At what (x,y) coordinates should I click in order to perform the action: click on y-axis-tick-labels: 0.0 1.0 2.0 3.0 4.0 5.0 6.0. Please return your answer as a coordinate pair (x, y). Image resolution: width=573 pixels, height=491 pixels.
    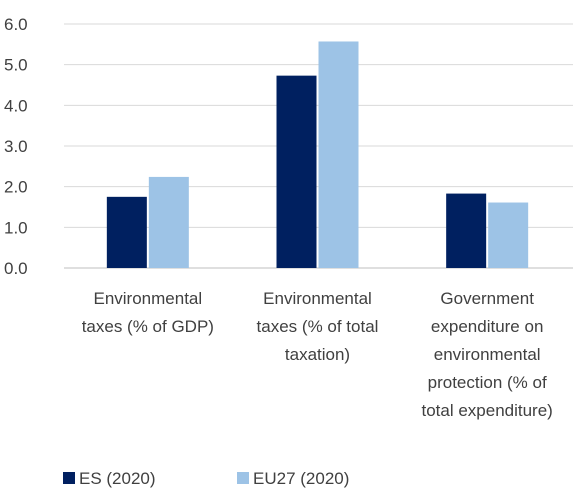
    Looking at the image, I should click on (16, 146).